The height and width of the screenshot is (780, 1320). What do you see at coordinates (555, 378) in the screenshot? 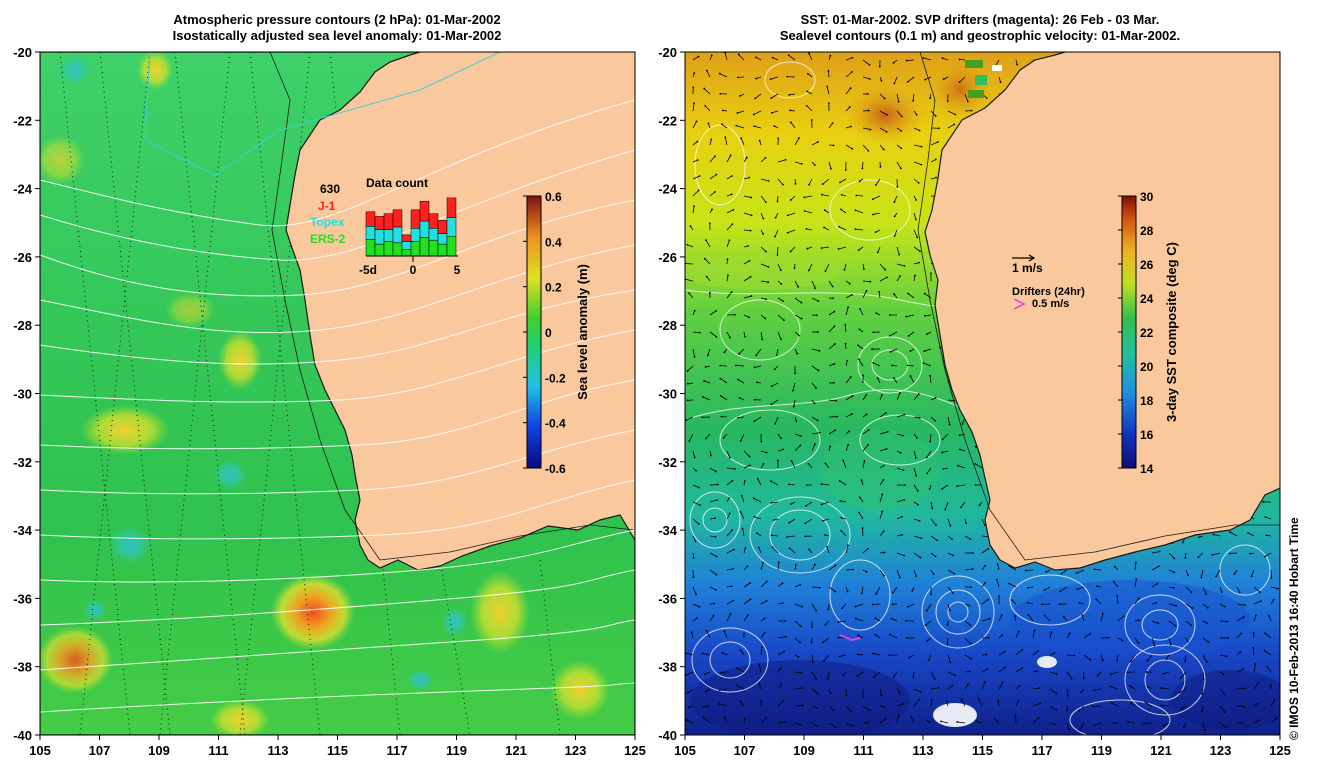
I see `colorbar-tick-label: -0.2` at bounding box center [555, 378].